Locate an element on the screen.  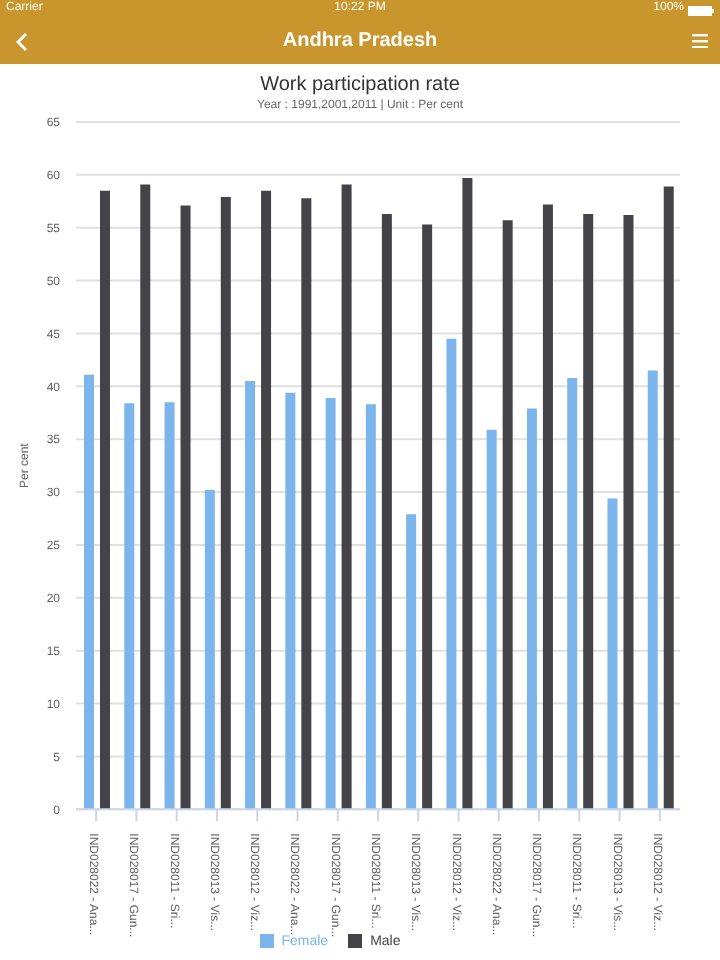
chart-title: Work participation rate is located at coordinates (360, 85).